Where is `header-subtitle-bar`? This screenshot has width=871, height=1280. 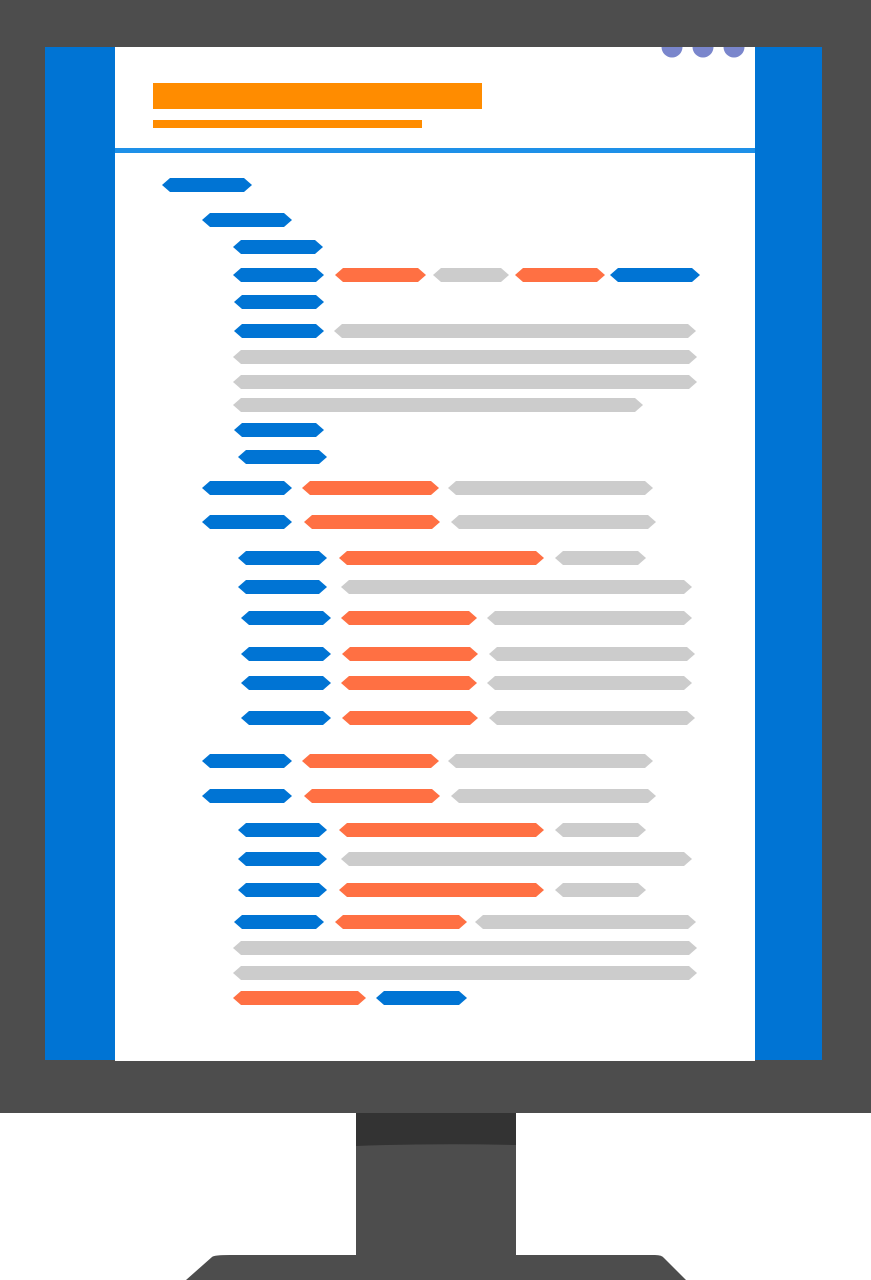
header-subtitle-bar is located at coordinates (287, 124).